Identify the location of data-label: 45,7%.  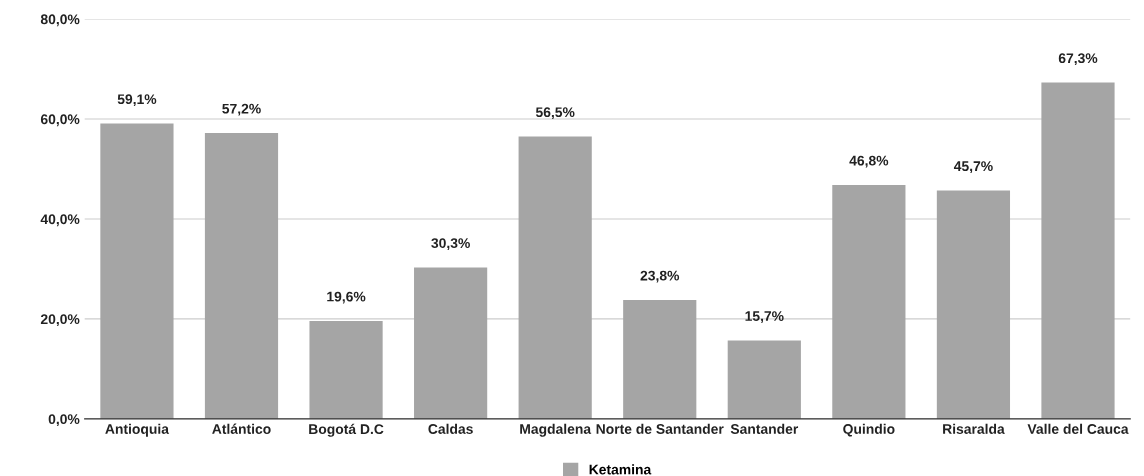
(973, 167).